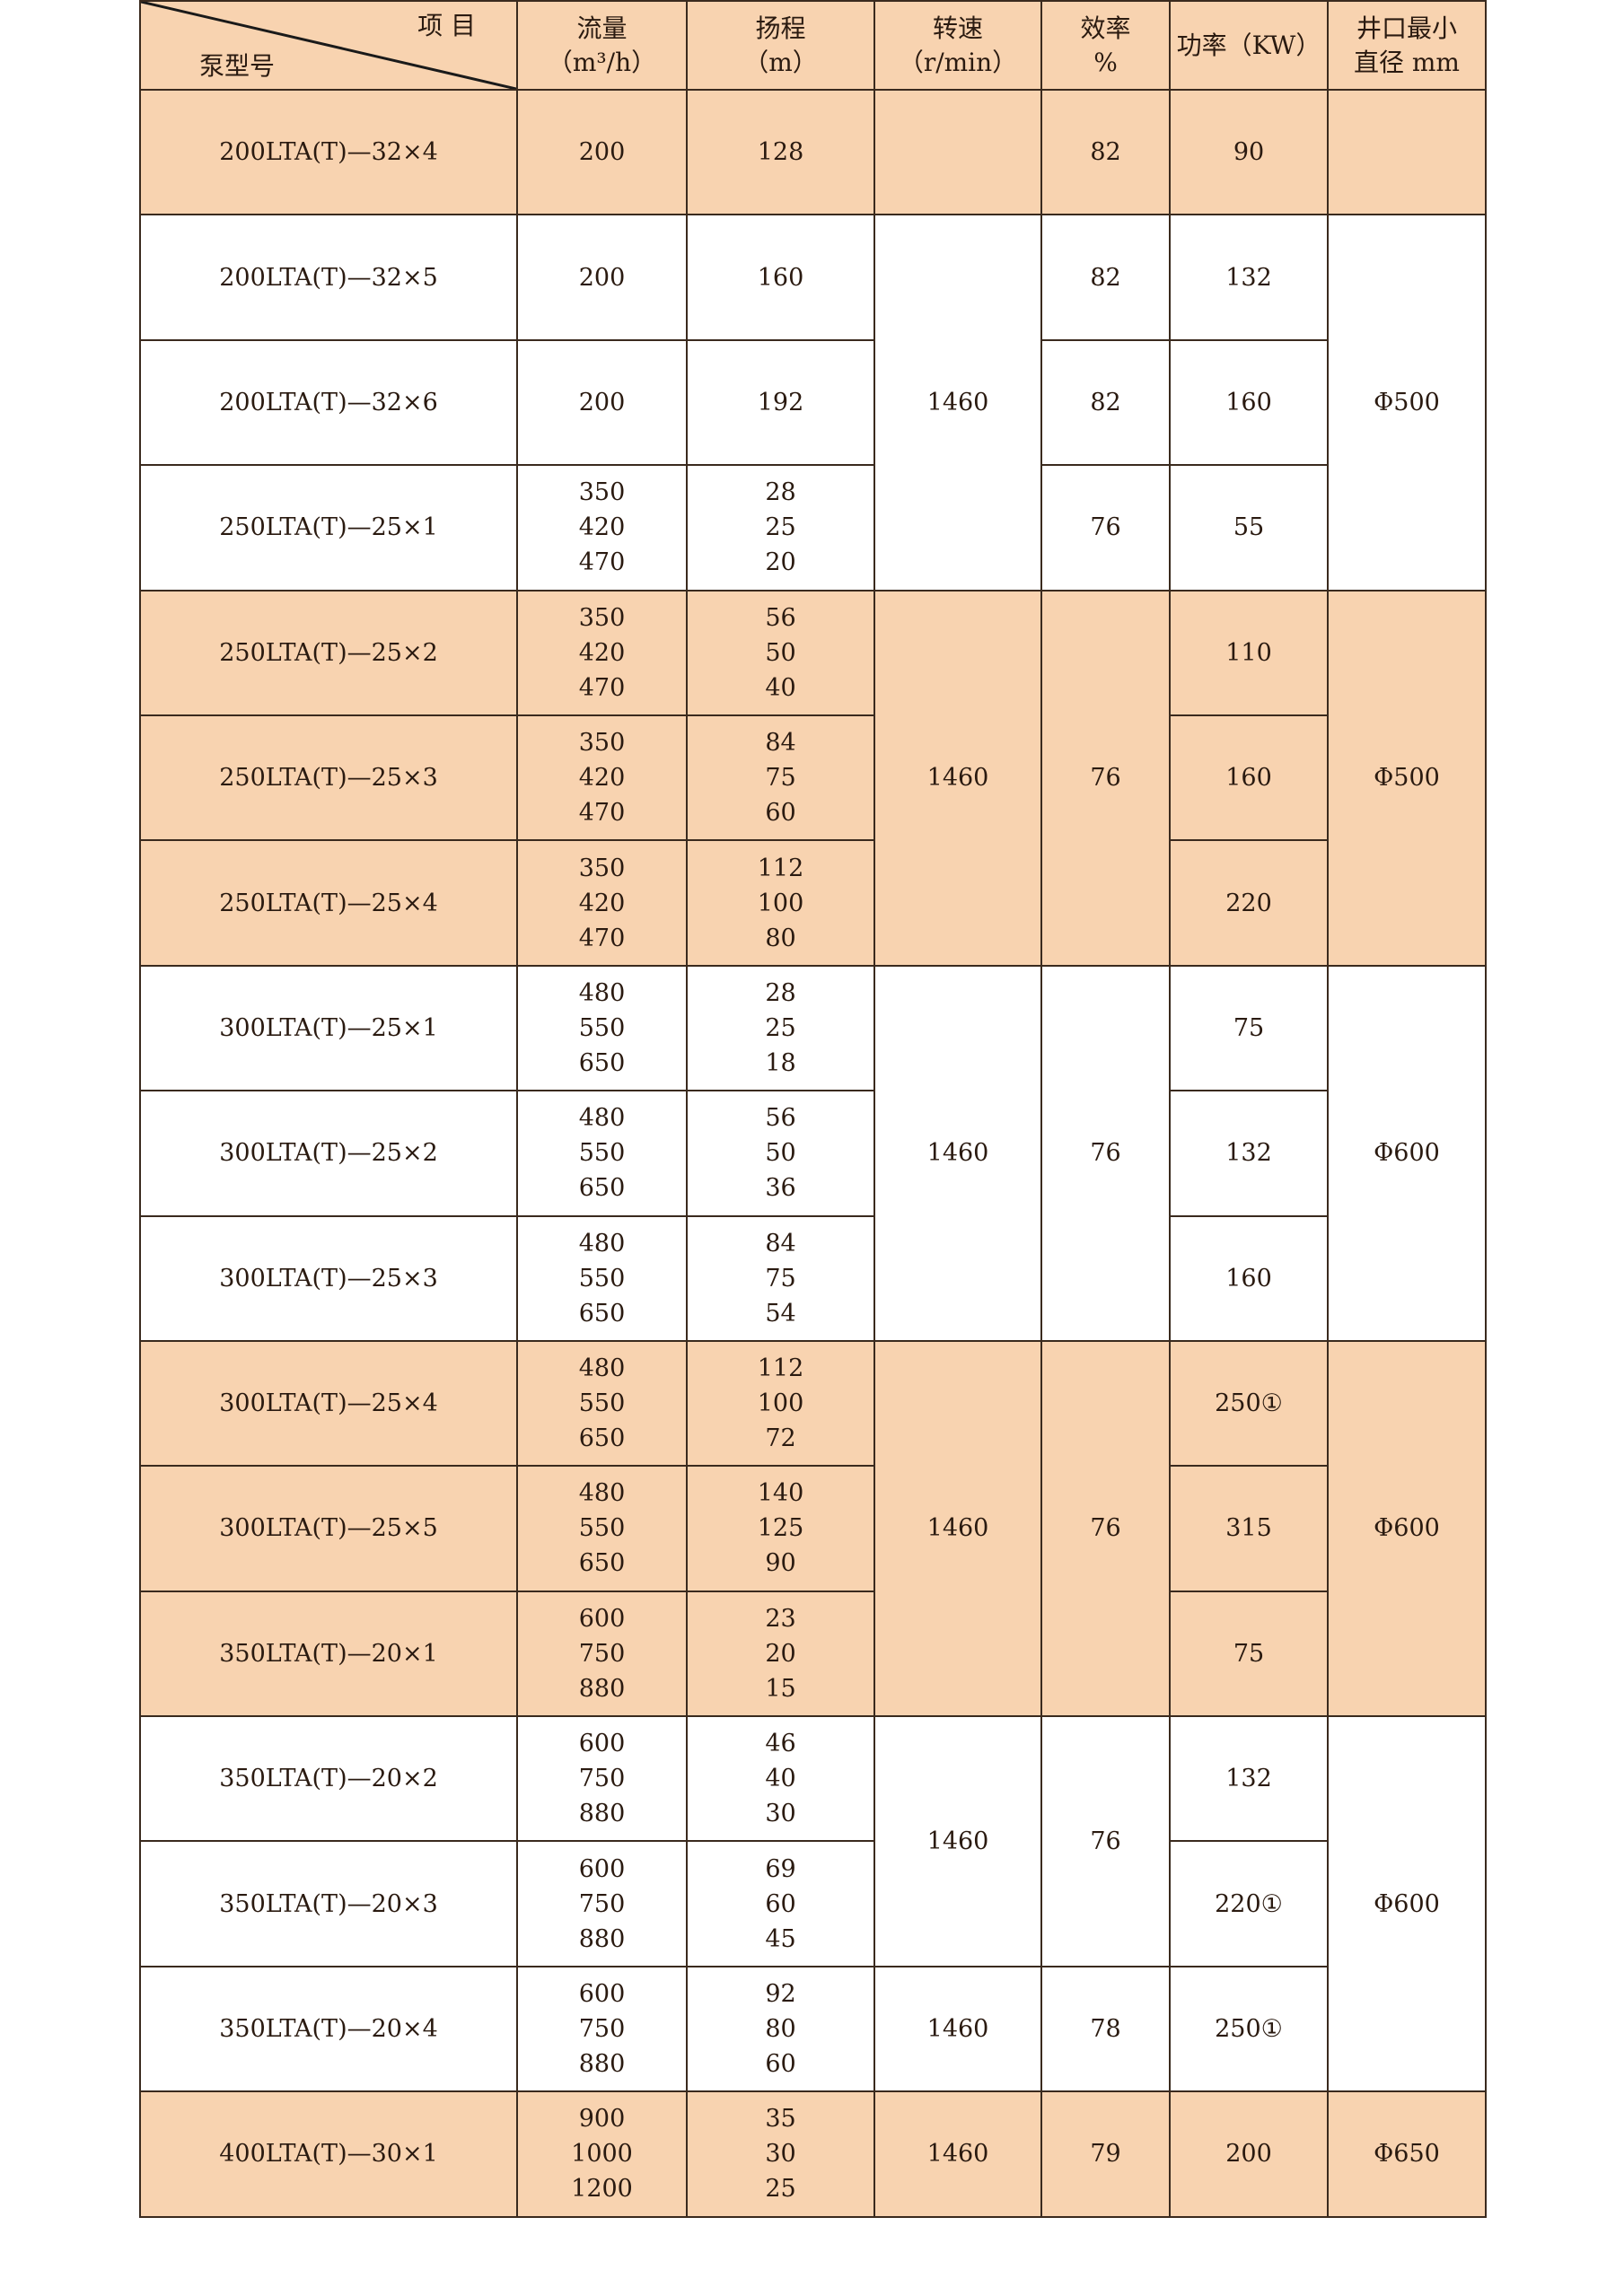 The image size is (1624, 2296). What do you see at coordinates (602, 1243) in the screenshot?
I see `flow-value: 480` at bounding box center [602, 1243].